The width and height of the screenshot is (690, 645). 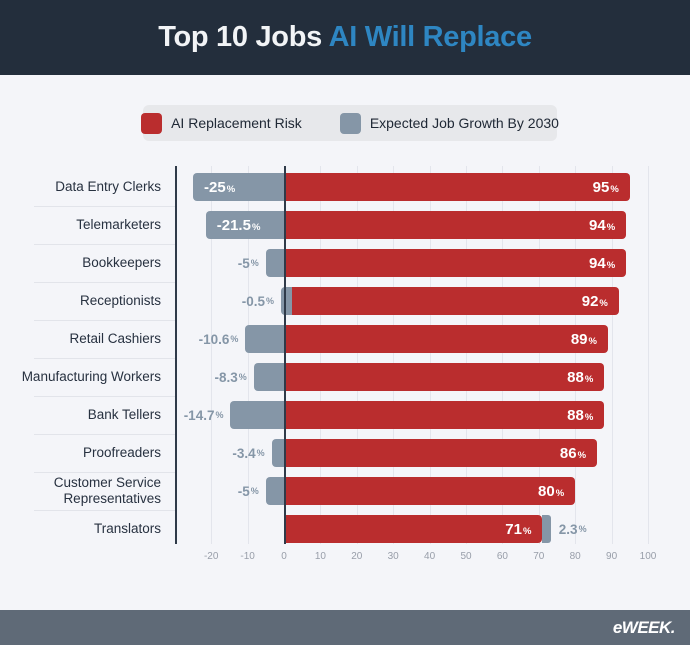 What do you see at coordinates (176, 355) in the screenshot?
I see `label-divider-line` at bounding box center [176, 355].